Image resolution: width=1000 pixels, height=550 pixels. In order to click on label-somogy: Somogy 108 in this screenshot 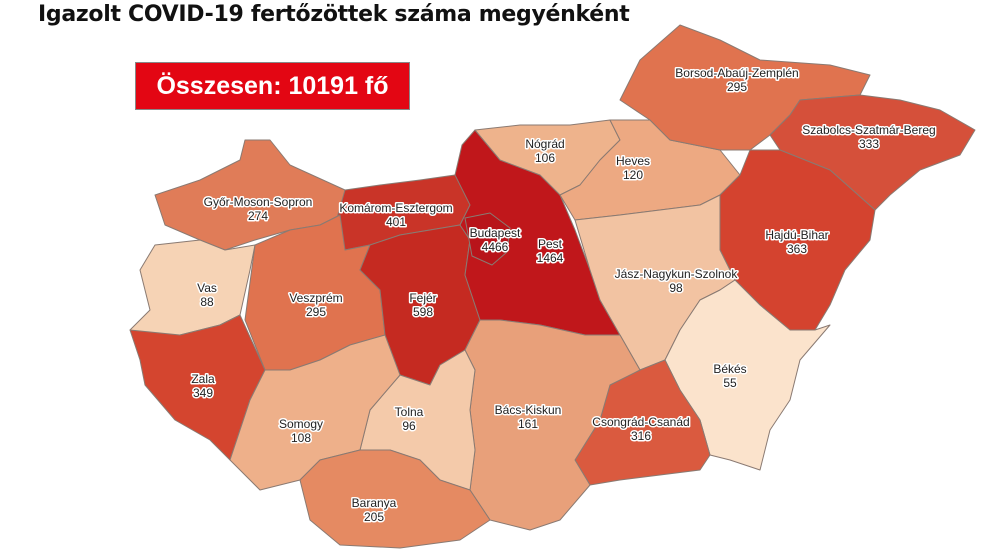, I will do `click(301, 431)`.